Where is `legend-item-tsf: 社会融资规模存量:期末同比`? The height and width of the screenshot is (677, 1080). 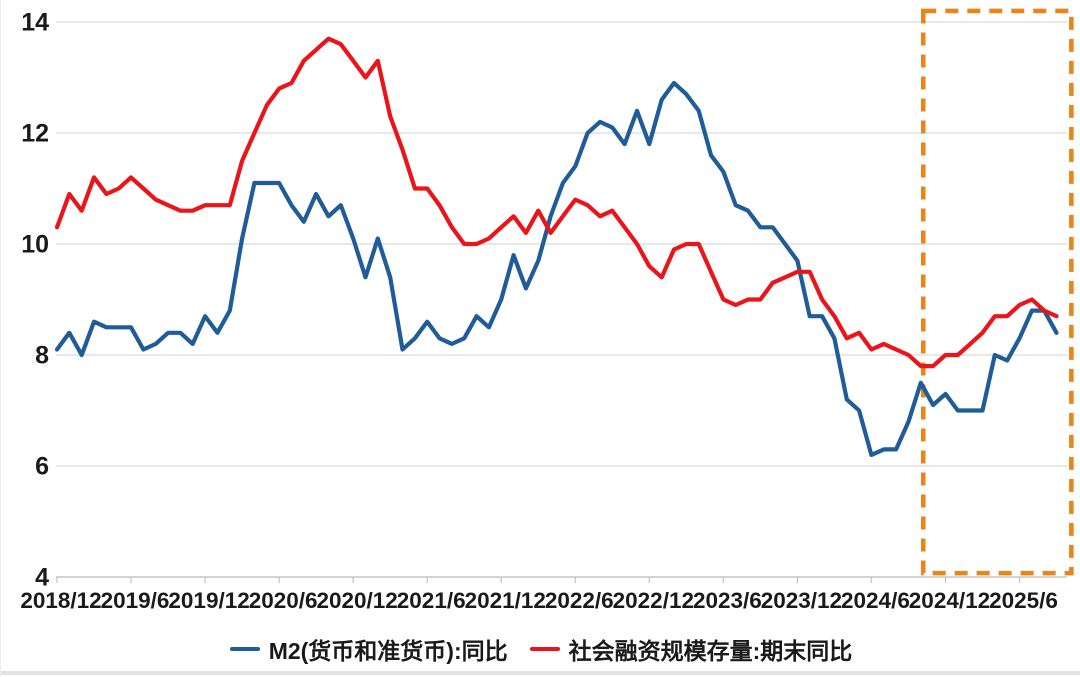
legend-item-tsf: 社会融资规模存量:期末同比 is located at coordinates (691, 649).